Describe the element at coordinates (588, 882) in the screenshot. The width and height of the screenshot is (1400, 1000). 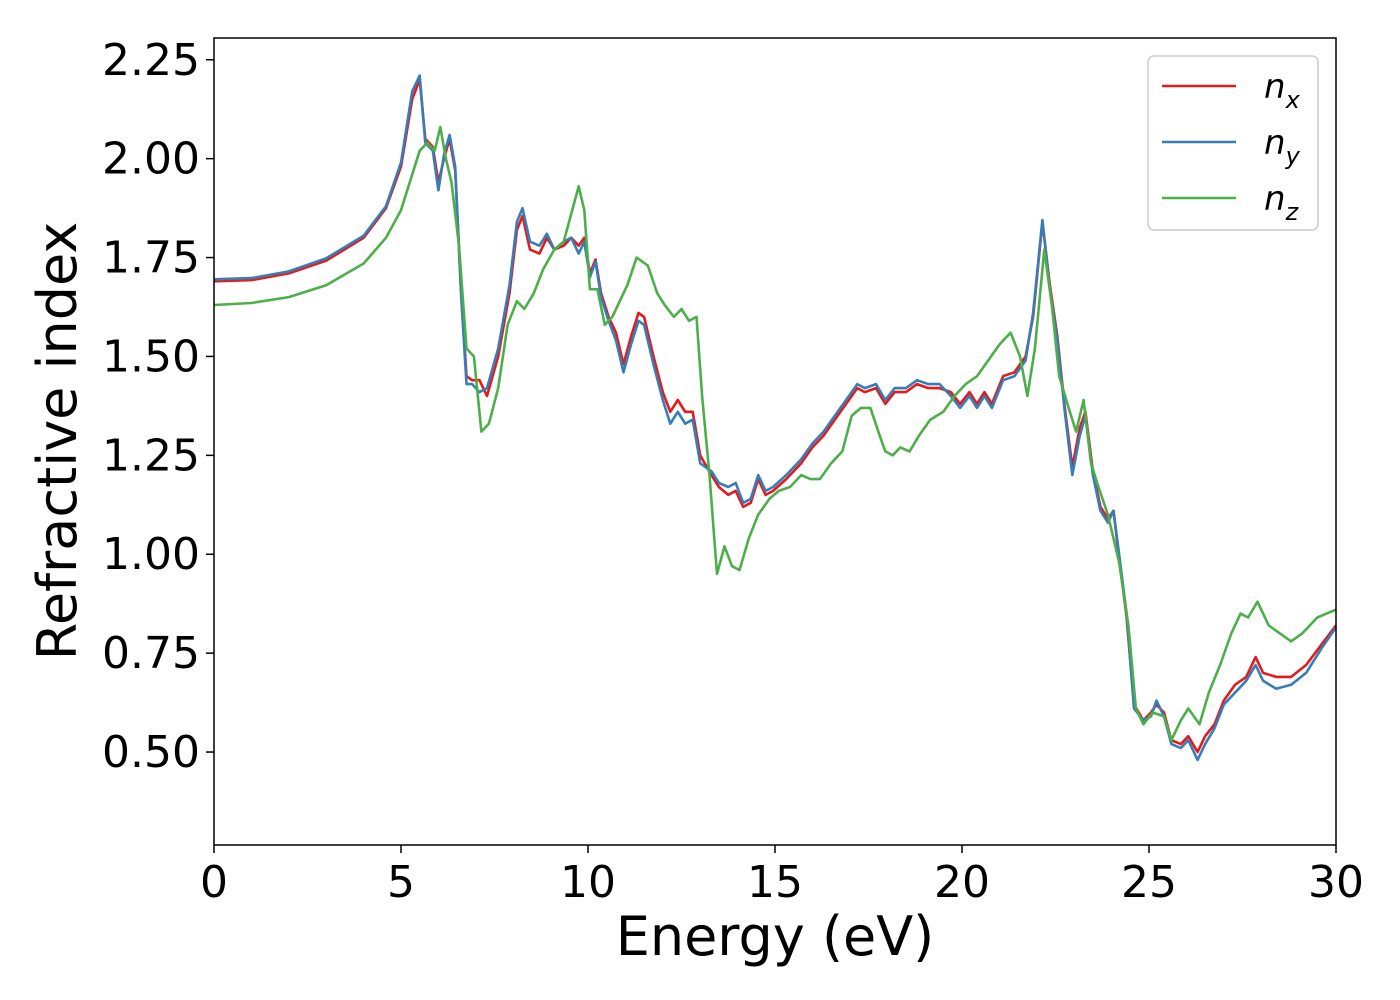
I see `x-tick-label: 10` at that location.